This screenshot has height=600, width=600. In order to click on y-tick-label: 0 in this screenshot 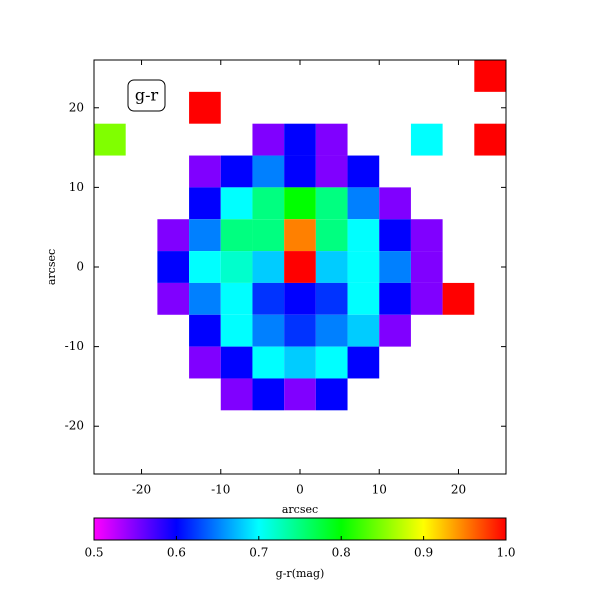, I will do `click(80, 267)`.